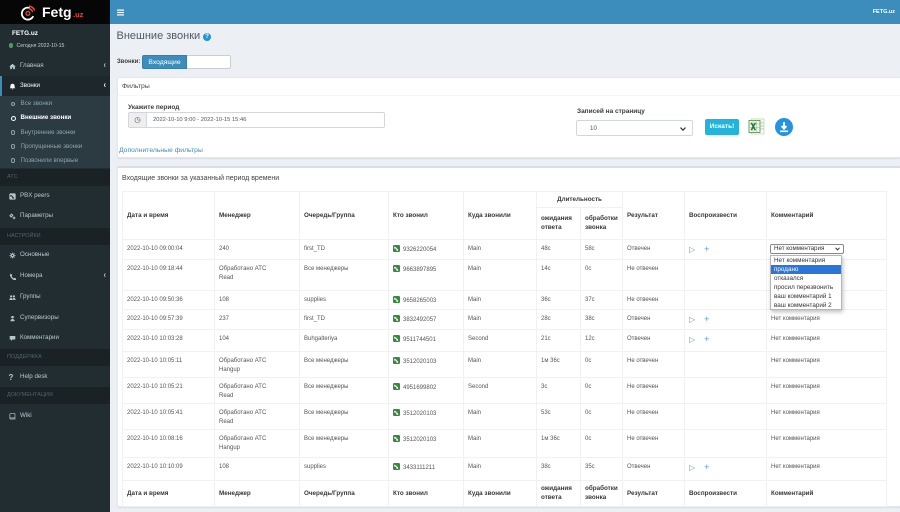 The image size is (900, 512). What do you see at coordinates (57, 12) in the screenshot?
I see `svg-text: Fetg` at bounding box center [57, 12].